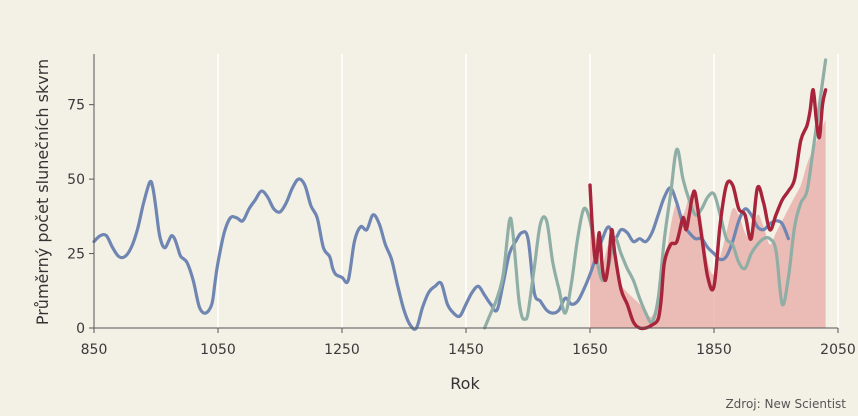 This screenshot has height=416, width=858. I want to click on source-note: Zdroj: New Scientist, so click(785, 404).